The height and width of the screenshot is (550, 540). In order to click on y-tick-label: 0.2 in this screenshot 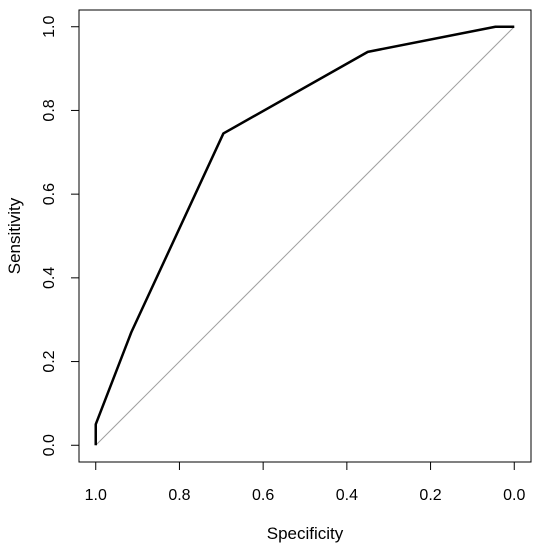, I will do `click(49, 361)`.